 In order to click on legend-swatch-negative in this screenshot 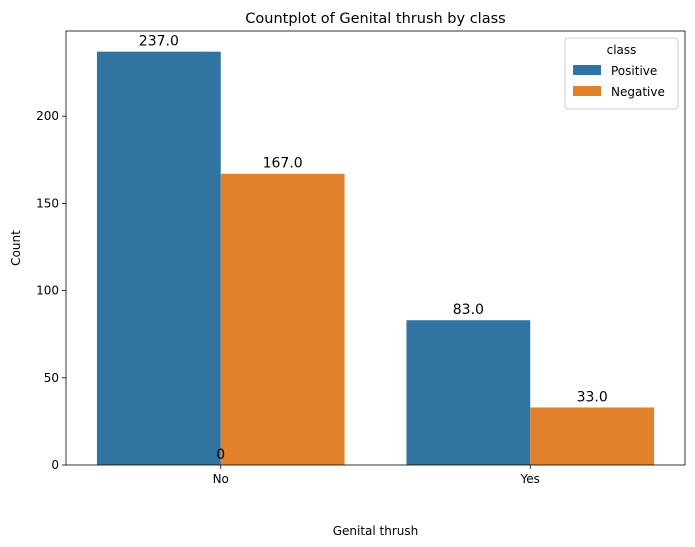, I will do `click(587, 91)`.